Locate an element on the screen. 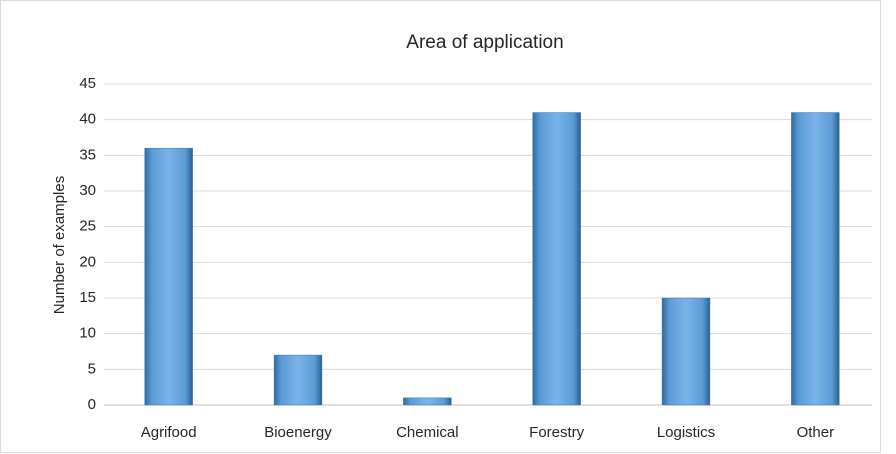 The image size is (896, 454). y-tick-label: 5 is located at coordinates (92, 368).